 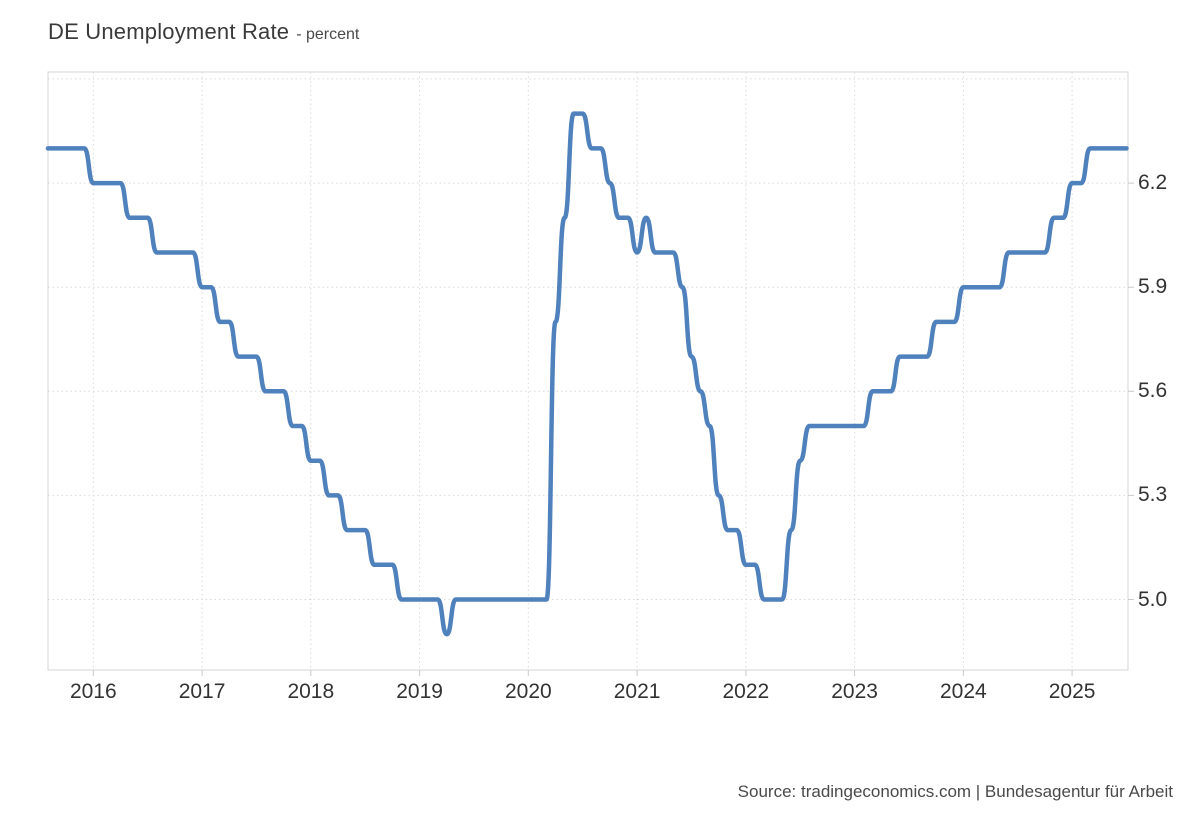 What do you see at coordinates (637, 691) in the screenshot?
I see `x-axis-label: 2021` at bounding box center [637, 691].